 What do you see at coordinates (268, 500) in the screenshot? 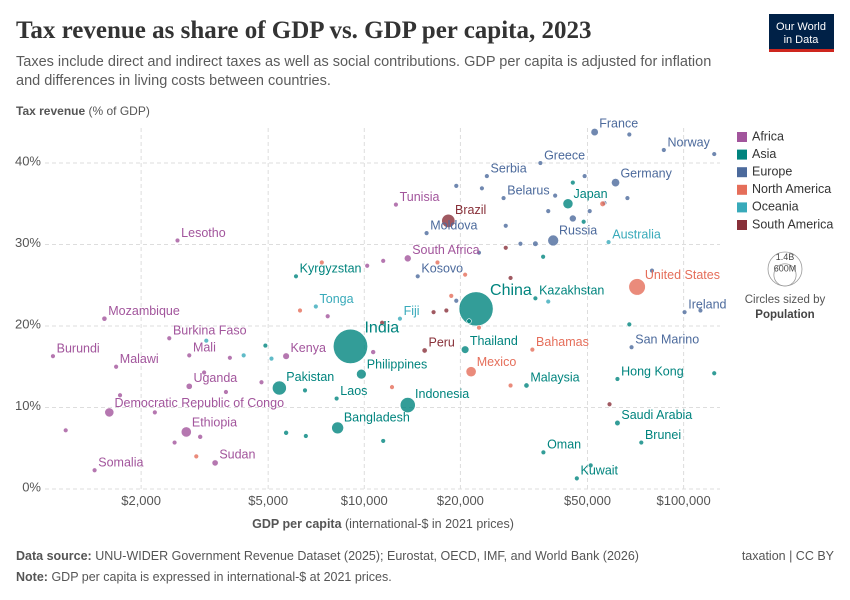
I see `x-tick-label: $5,000` at bounding box center [268, 500].